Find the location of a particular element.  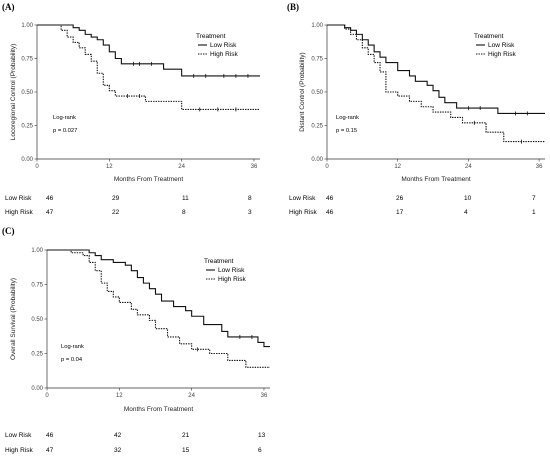

y-axis-title: Overall Survival (Probability) is located at coordinates (13, 319).